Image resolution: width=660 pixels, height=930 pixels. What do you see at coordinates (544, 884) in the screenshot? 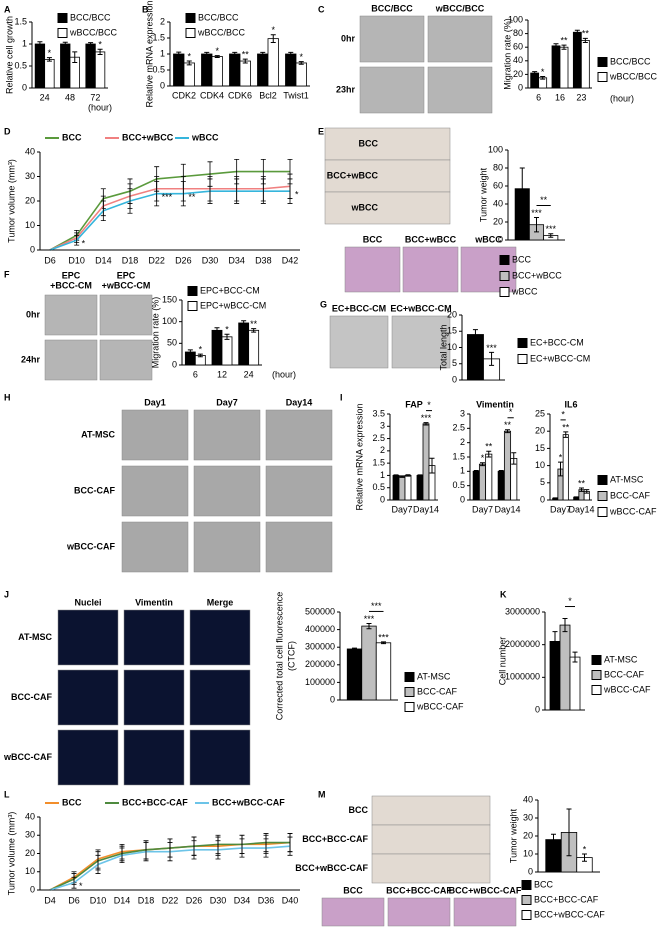
I see `legend-label: BCC` at bounding box center [544, 884].